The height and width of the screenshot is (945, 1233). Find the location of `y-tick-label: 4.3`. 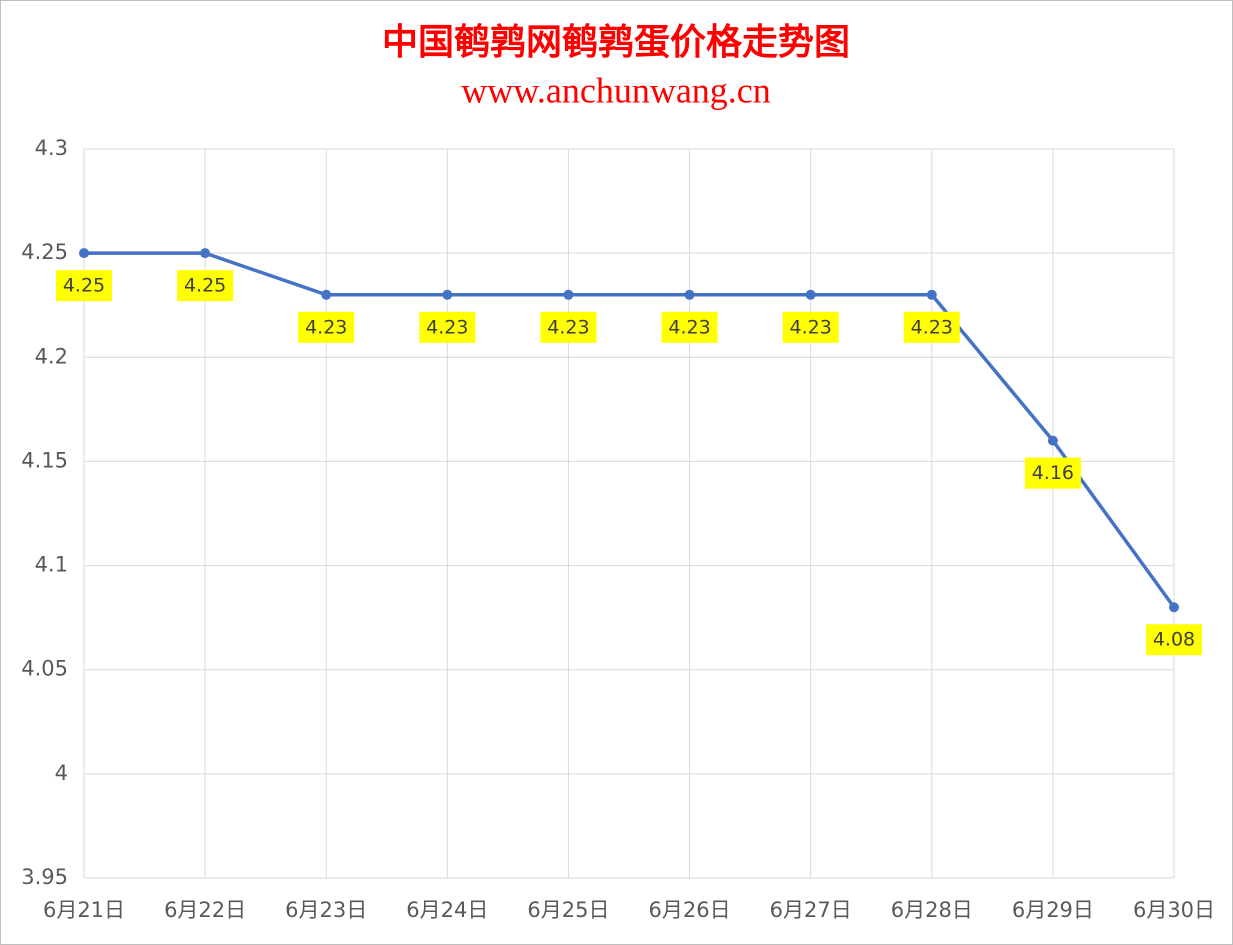

y-tick-label: 4.3 is located at coordinates (51, 148).